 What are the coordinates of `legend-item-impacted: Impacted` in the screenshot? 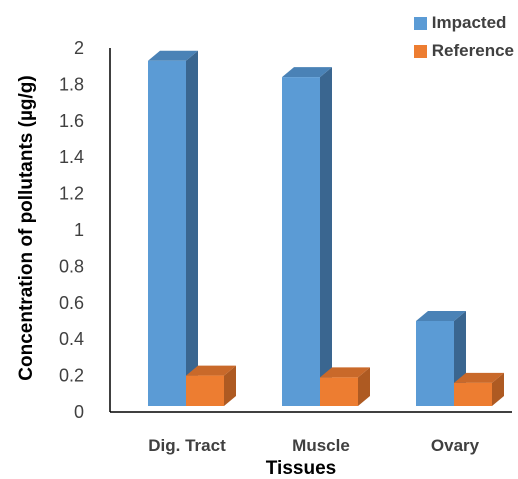 It's located at (463, 23).